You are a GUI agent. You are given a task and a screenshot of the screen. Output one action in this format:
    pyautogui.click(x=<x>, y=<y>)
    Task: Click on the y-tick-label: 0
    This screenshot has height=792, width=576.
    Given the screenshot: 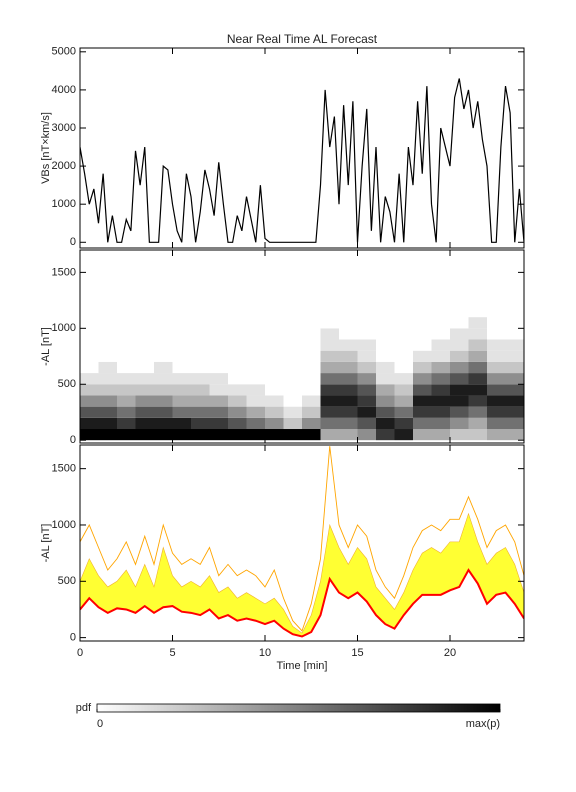 What is the action you would take?
    pyautogui.click(x=73, y=440)
    